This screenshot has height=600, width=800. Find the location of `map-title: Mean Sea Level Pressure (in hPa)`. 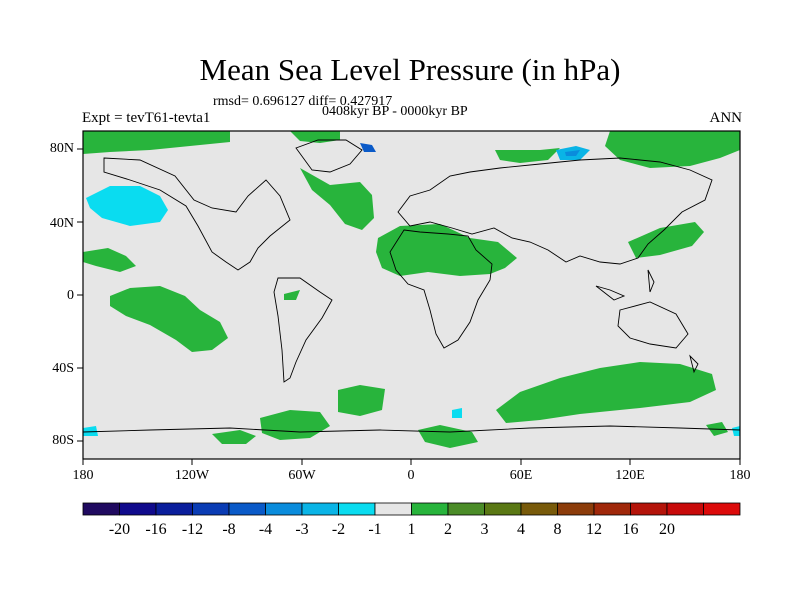

map-title: Mean Sea Level Pressure (in hPa) is located at coordinates (410, 69).